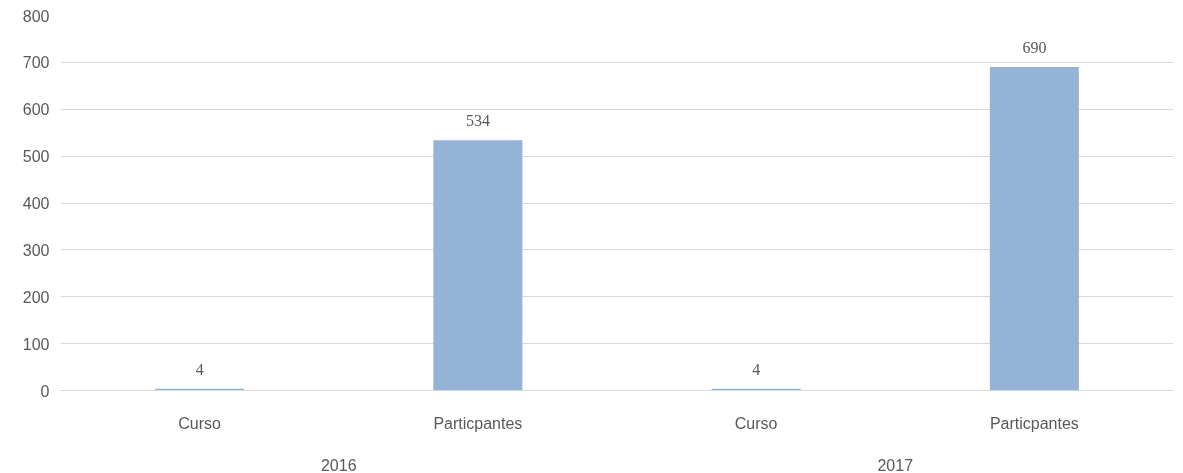 The height and width of the screenshot is (473, 1183). Describe the element at coordinates (1034, 48) in the screenshot. I see `data-label: 690` at that location.